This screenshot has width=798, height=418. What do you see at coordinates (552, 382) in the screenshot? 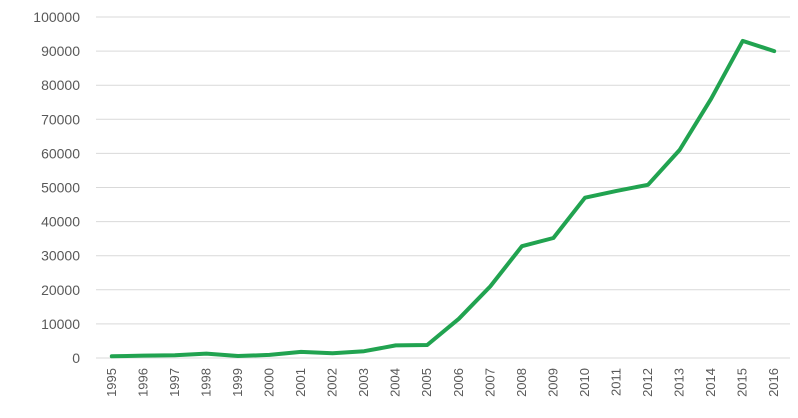
I see `x-tick-label: 2009` at bounding box center [552, 382].